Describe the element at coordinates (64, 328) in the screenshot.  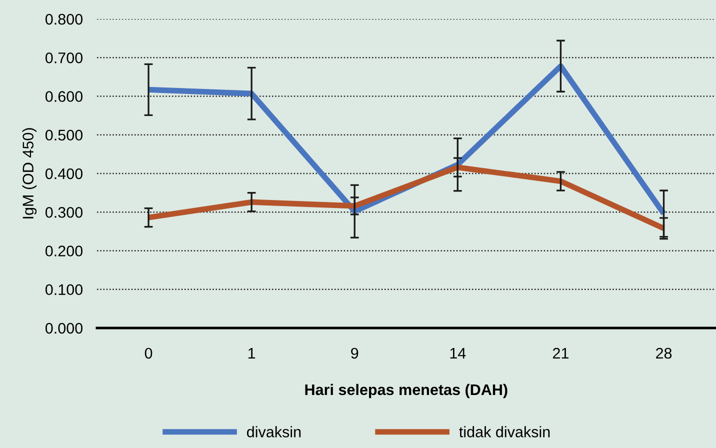
I see `y-tick-label: 0.000` at that location.